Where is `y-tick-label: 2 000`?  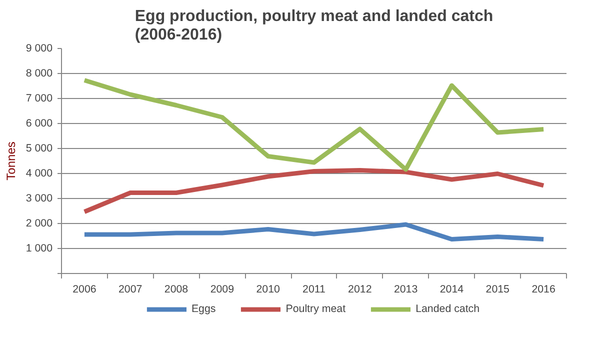
y-tick-label: 2 000 is located at coordinates (39, 224).